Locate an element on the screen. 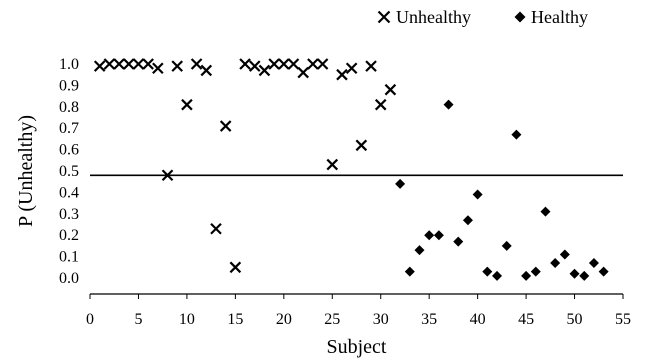 The image size is (654, 361). legend-healthy-marker is located at coordinates (520, 17).